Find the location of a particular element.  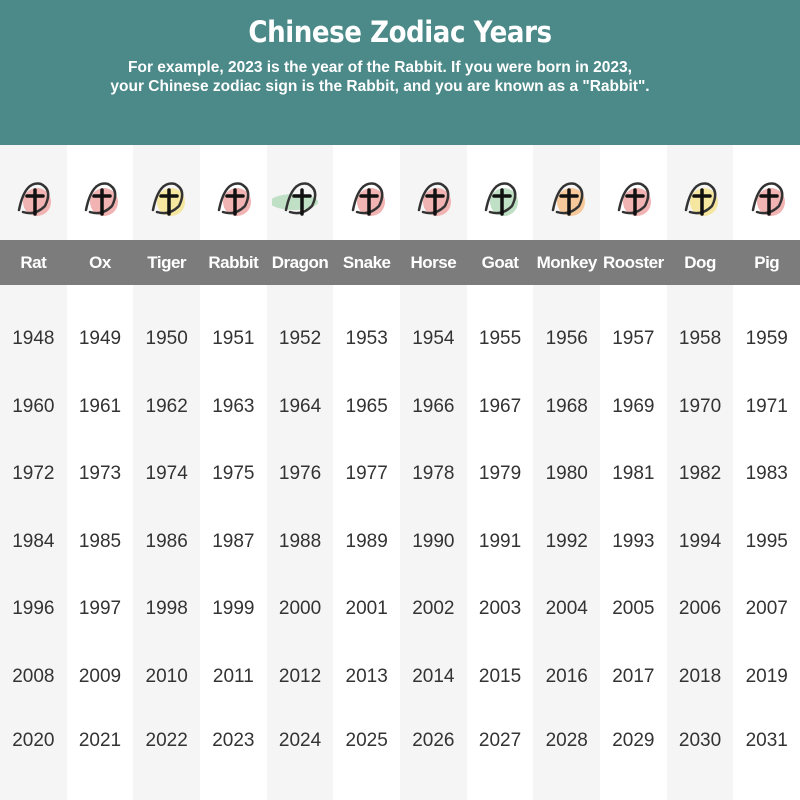

rabbit-icon is located at coordinates (235, 199).